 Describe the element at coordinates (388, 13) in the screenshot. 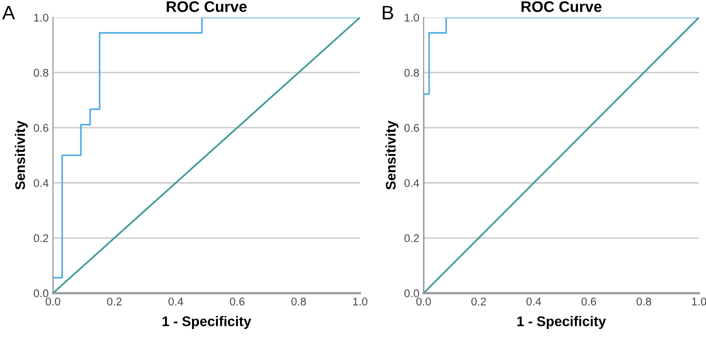

I see `text: B` at that location.